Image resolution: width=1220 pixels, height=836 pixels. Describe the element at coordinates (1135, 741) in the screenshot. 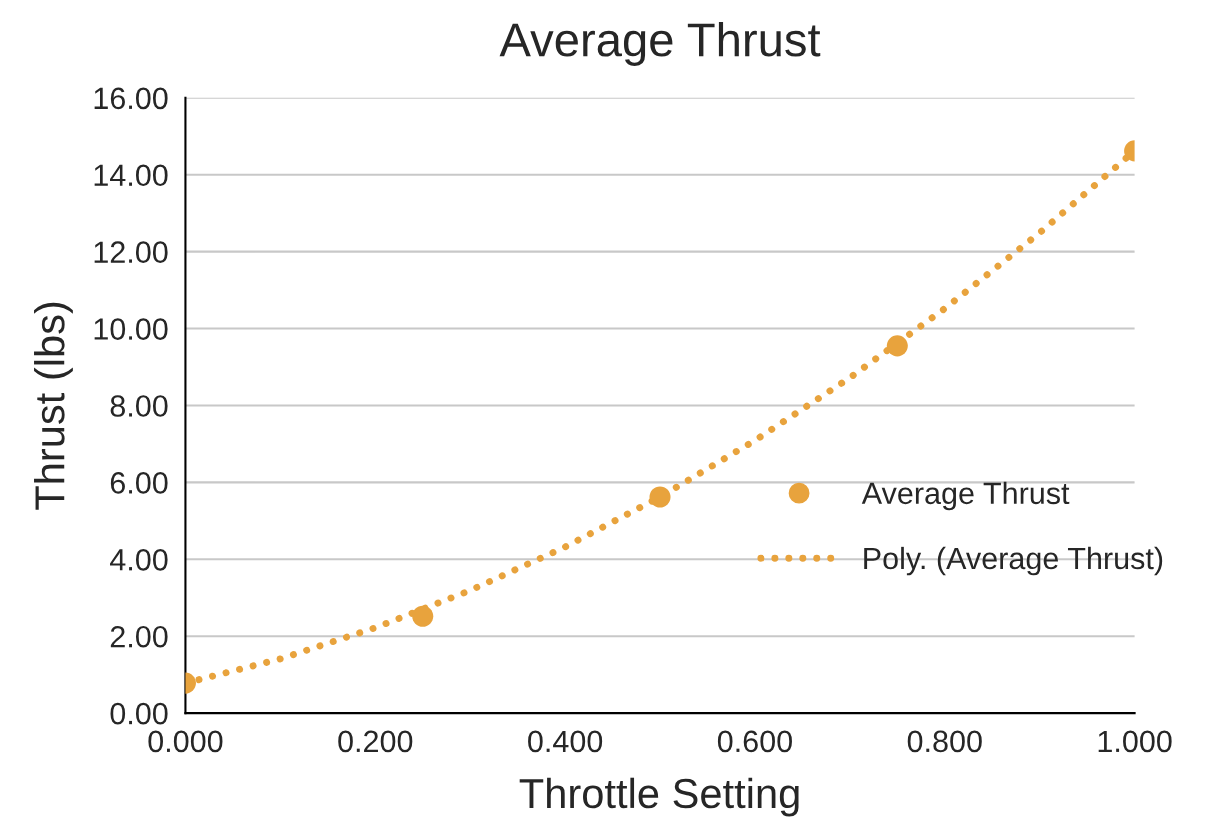

I see `x-tick-label: 1.000` at that location.